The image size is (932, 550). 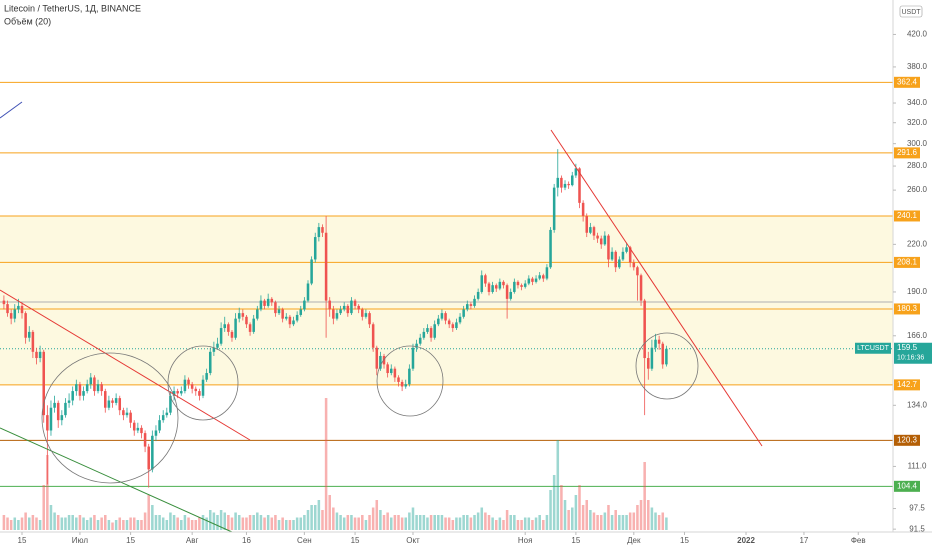 I want to click on x-tick-label: 2022, so click(x=746, y=540).